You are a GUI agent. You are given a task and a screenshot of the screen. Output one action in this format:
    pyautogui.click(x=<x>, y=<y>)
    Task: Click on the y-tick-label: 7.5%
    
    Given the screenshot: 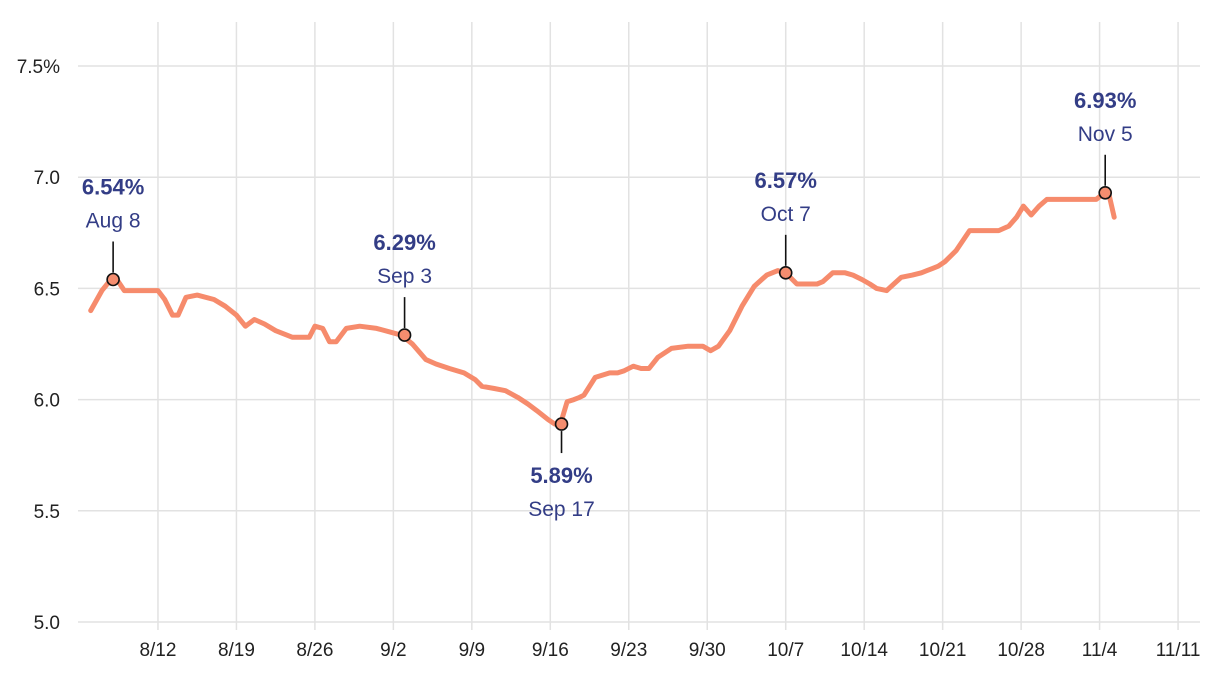 What is the action you would take?
    pyautogui.click(x=38, y=67)
    